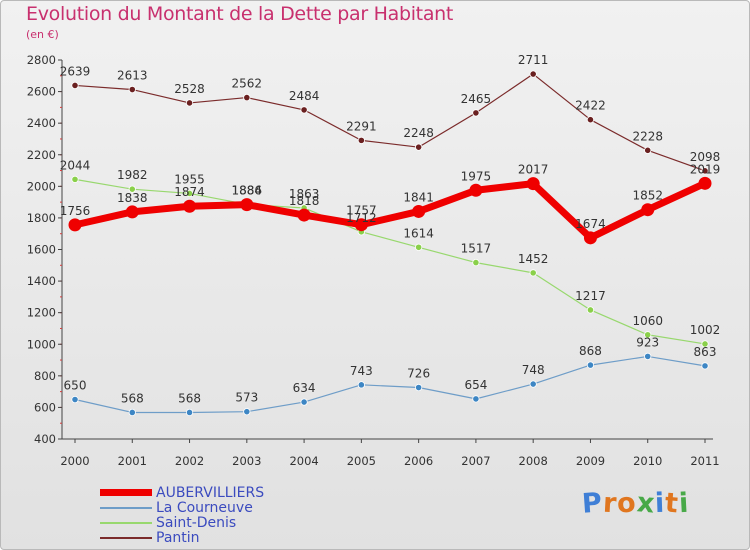  I want to click on y-tick-label: 600, so click(45, 407).